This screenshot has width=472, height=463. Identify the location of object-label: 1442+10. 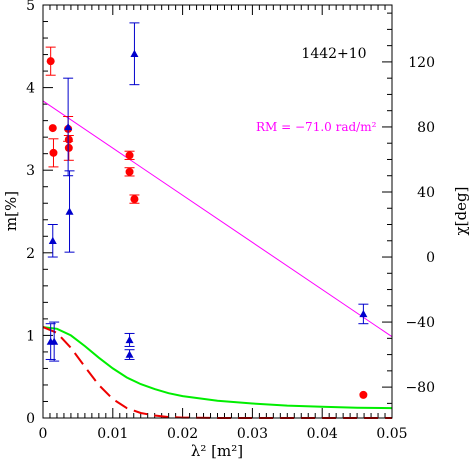
(333, 54).